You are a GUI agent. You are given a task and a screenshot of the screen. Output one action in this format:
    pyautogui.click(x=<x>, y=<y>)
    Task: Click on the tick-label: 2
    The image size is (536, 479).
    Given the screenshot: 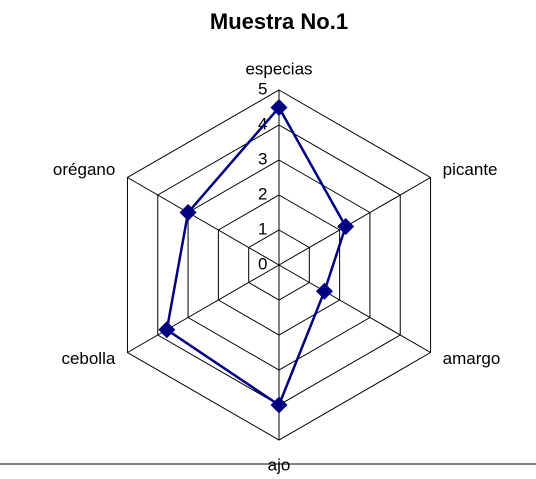 What is the action you would take?
    pyautogui.click(x=262, y=193)
    